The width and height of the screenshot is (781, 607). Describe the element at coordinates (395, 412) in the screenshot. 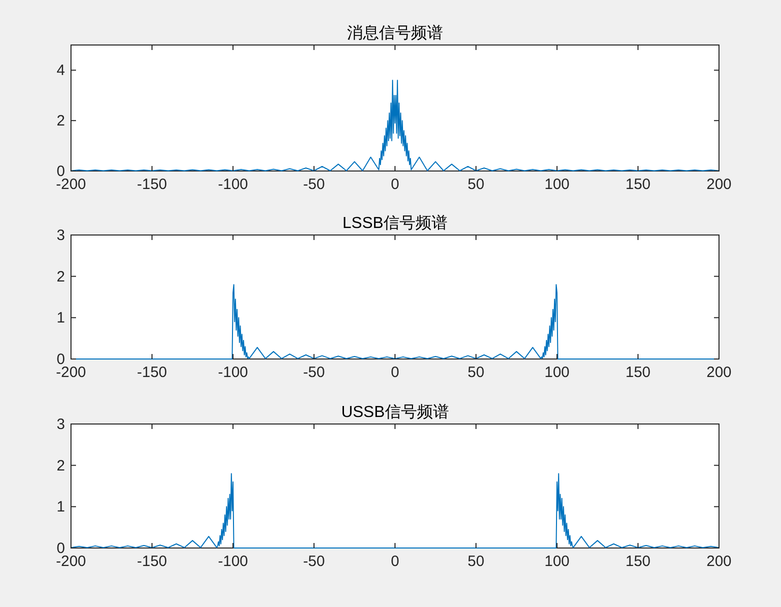

I see `chart-title: USSB信号频谱` at that location.